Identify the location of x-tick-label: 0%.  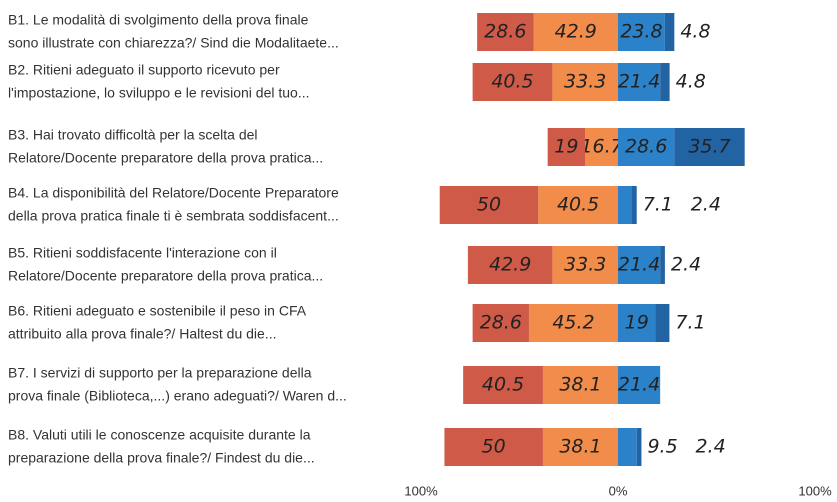
(618, 490).